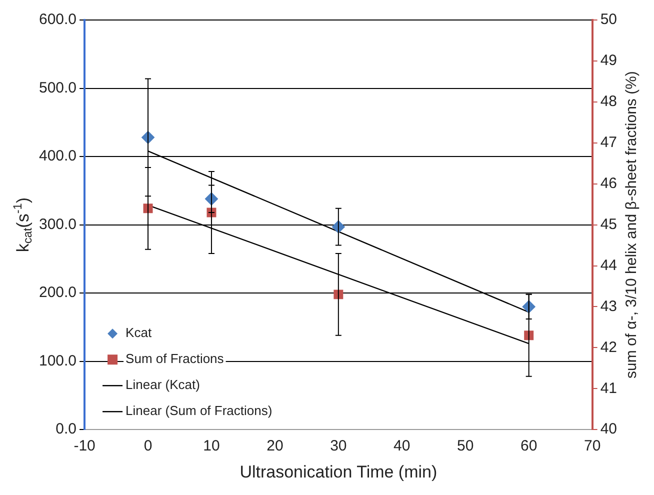 Image resolution: width=654 pixels, height=495 pixels. Describe the element at coordinates (275, 446) in the screenshot. I see `x-tick-label: 20` at that location.